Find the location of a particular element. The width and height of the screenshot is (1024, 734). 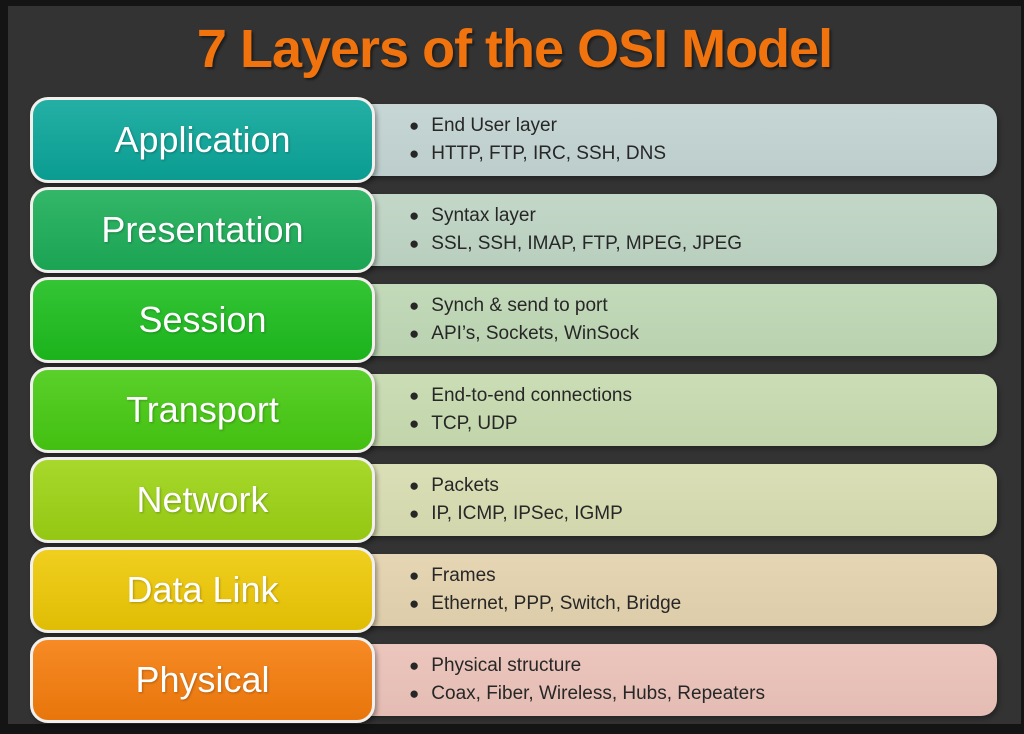

layer-name: Physical is located at coordinates (202, 679).